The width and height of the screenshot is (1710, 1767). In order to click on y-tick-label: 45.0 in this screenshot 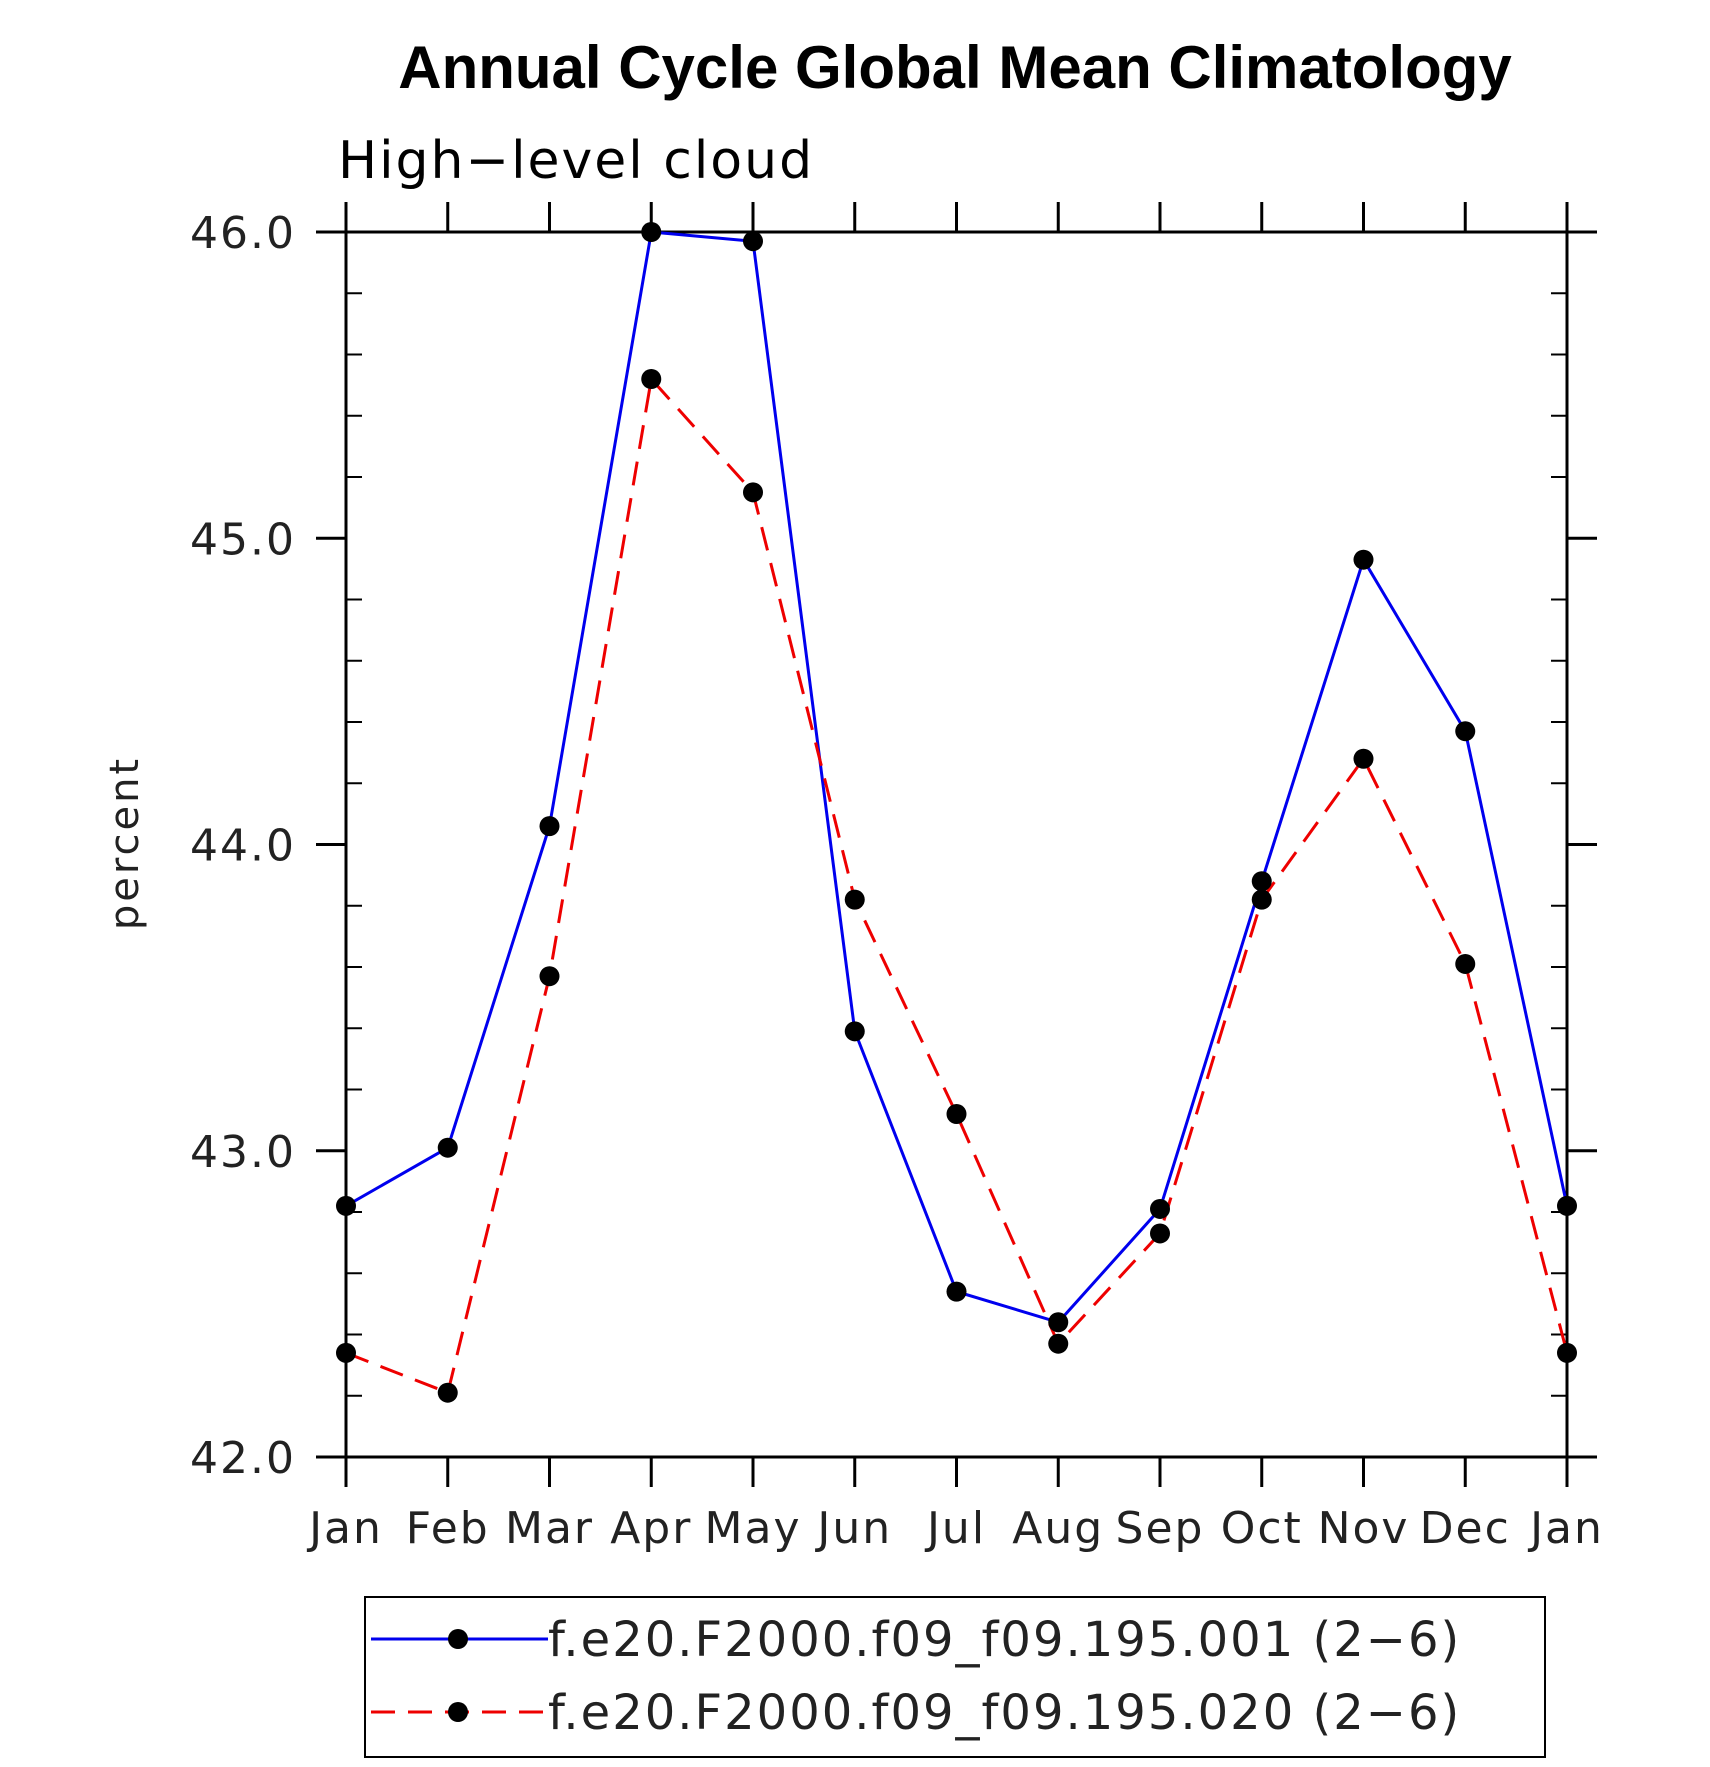, I will do `click(243, 539)`.